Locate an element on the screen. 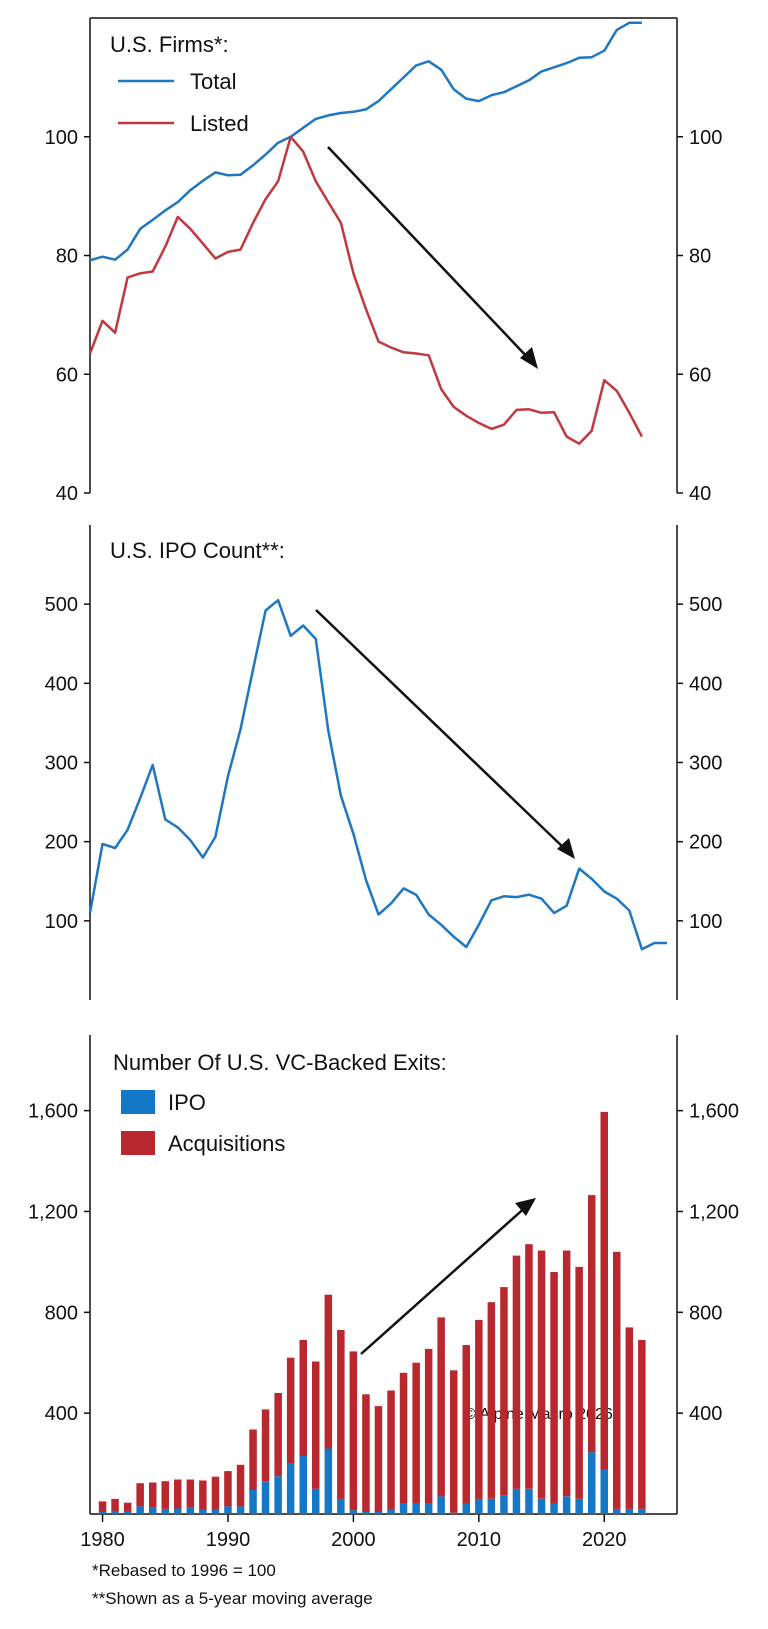  ytick-label-right-2-800: 800 is located at coordinates (705, 1313).